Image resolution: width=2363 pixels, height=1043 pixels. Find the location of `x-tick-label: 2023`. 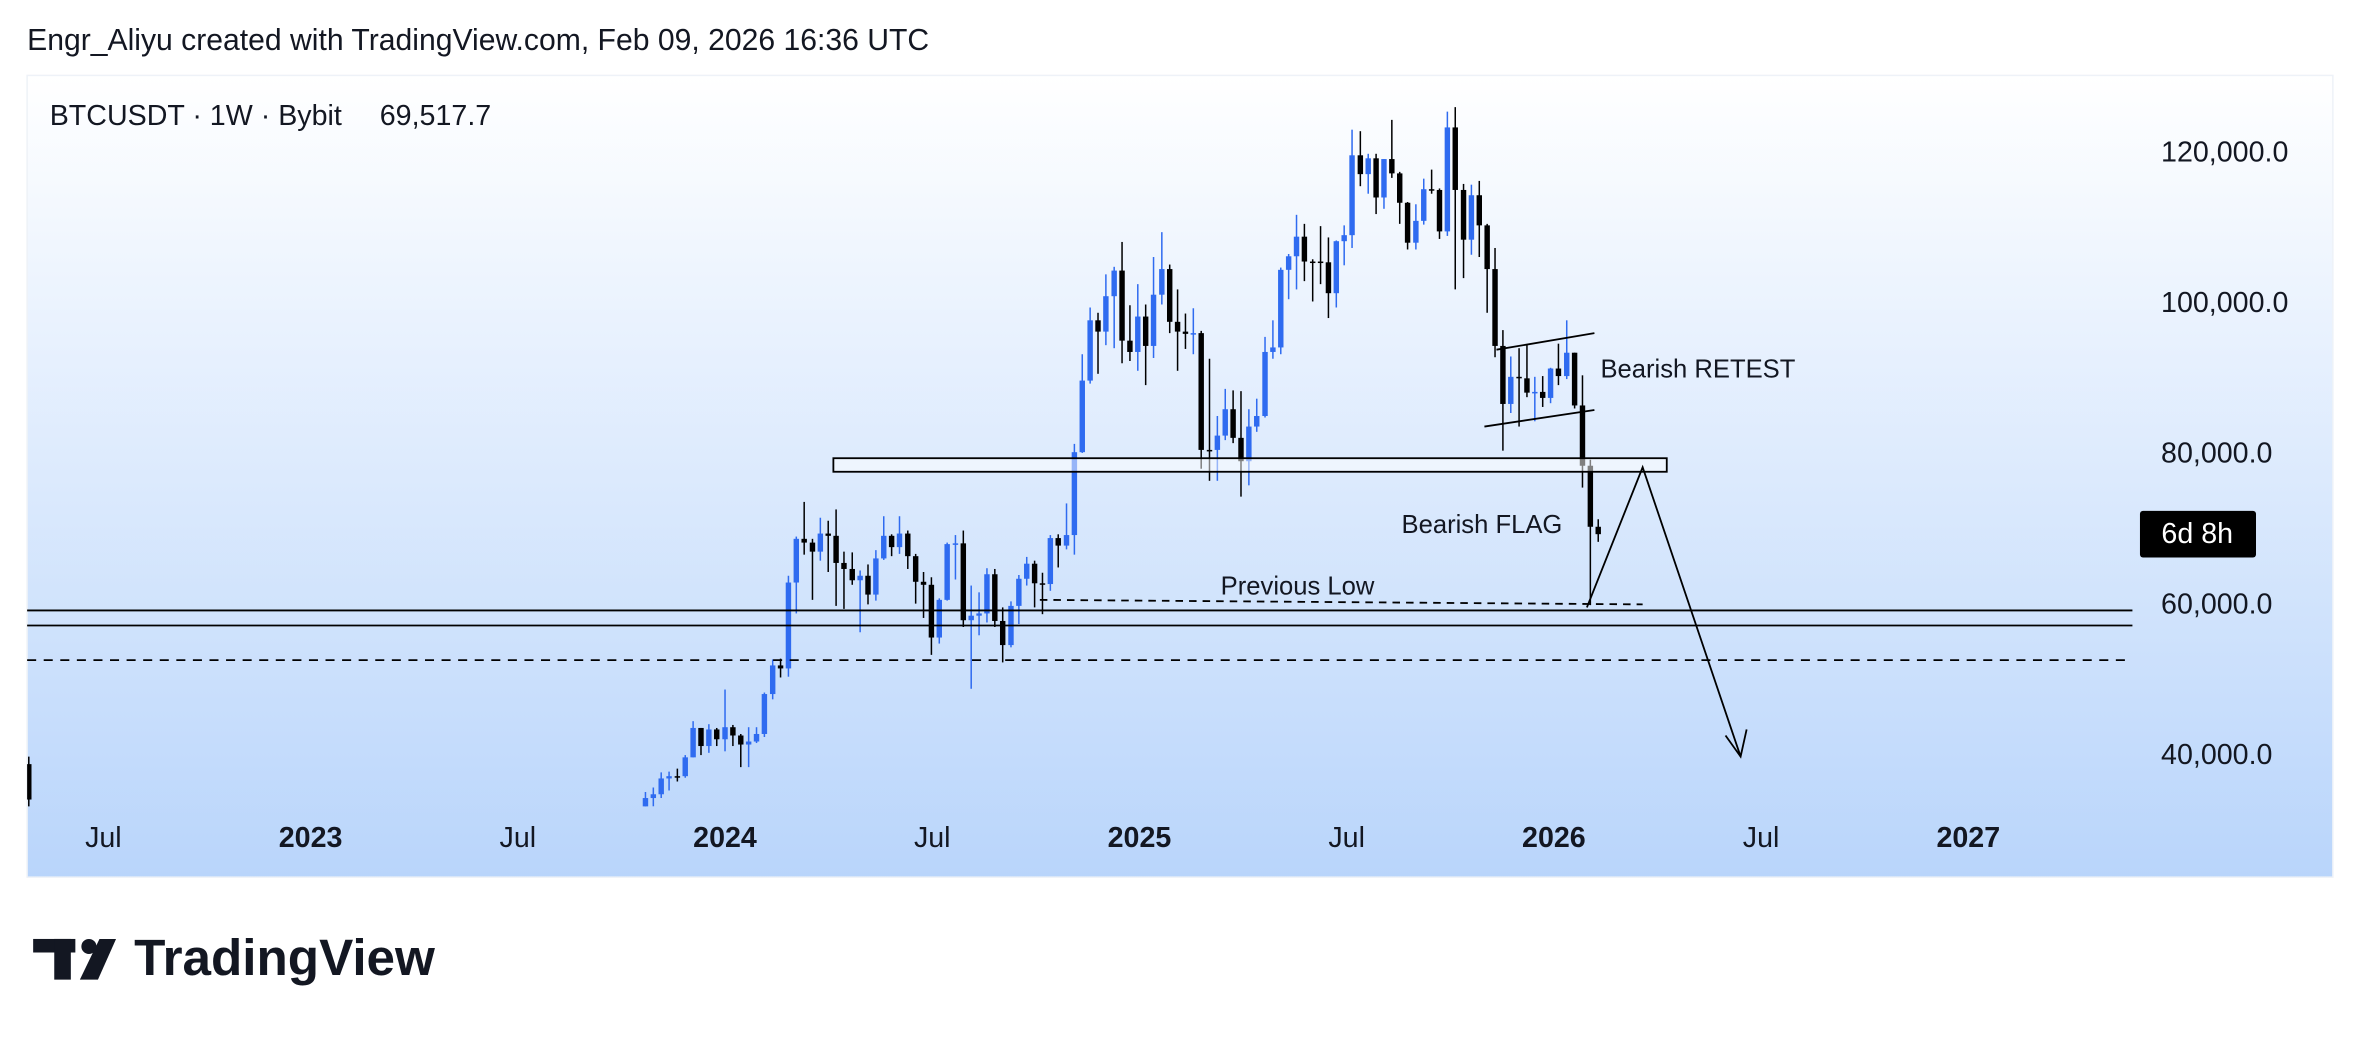

x-tick-label: 2023 is located at coordinates (311, 838).